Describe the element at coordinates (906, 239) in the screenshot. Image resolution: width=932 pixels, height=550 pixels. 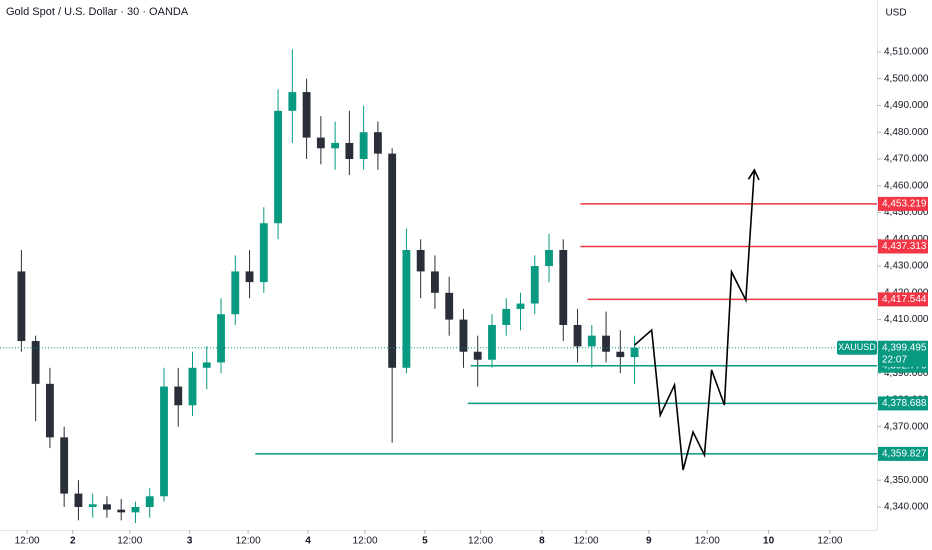
I see `y-tick-label: 4,440.000` at that location.